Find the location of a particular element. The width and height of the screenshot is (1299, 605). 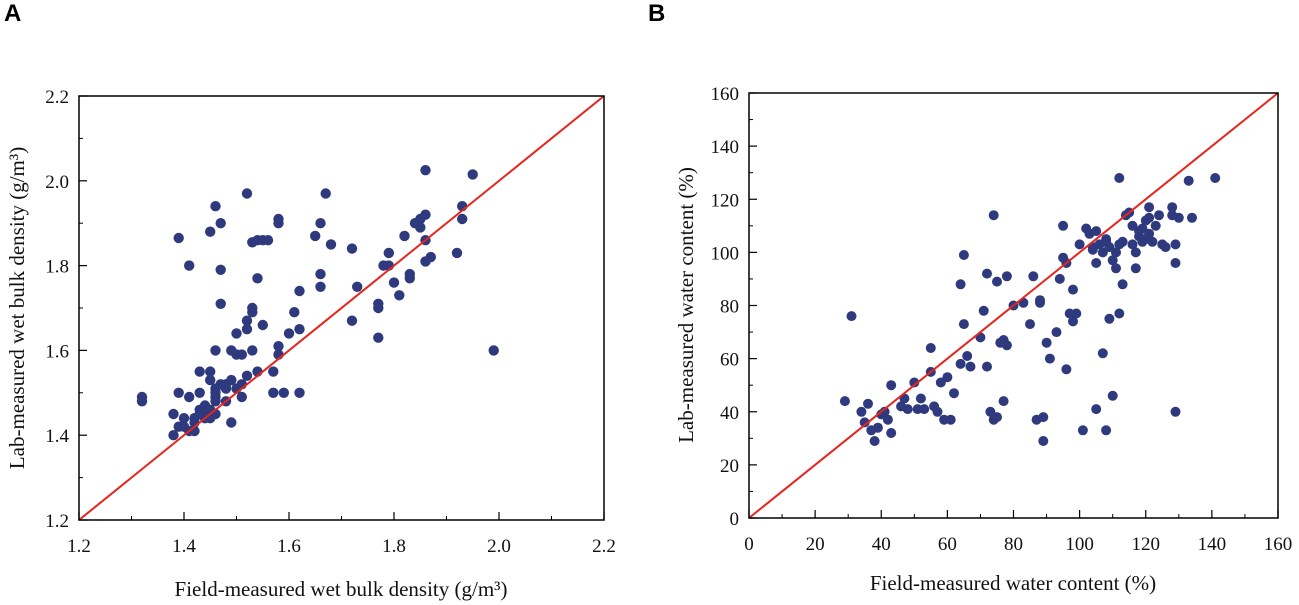

chart-a-x-tick-label: 2.2 is located at coordinates (604, 546).